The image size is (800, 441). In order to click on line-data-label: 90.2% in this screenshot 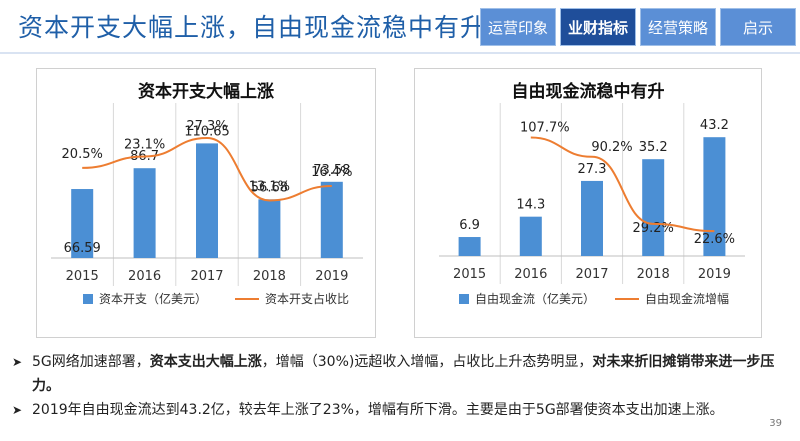, I will do `click(611, 147)`.